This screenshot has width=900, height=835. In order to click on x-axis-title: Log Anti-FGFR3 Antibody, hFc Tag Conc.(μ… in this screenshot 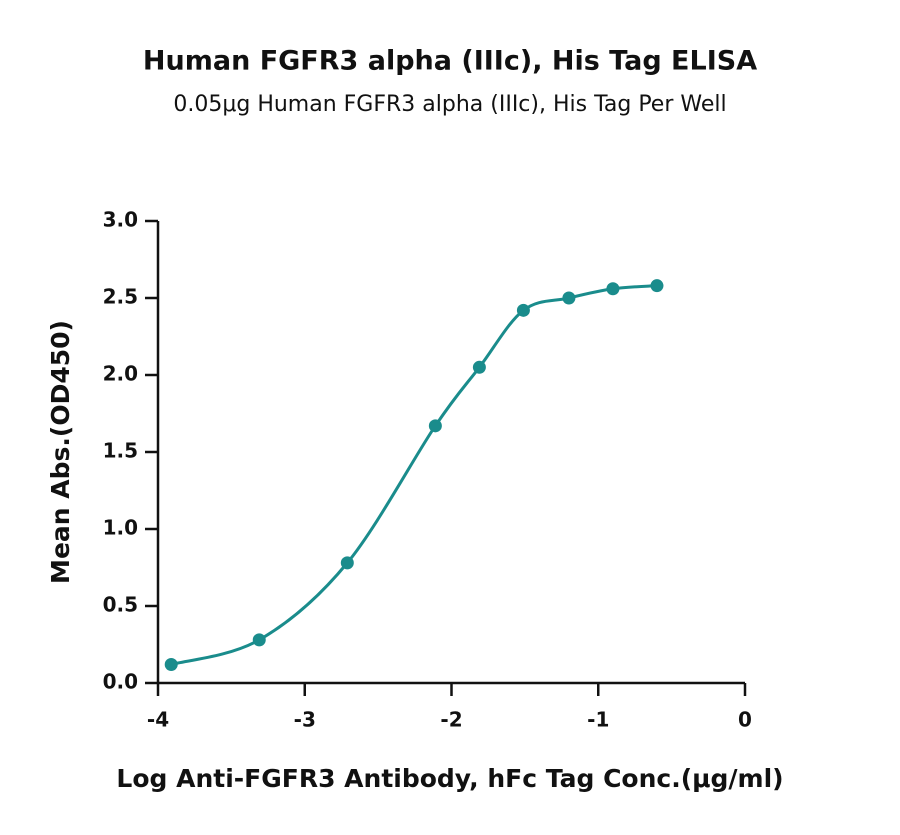, I will do `click(449, 778)`.